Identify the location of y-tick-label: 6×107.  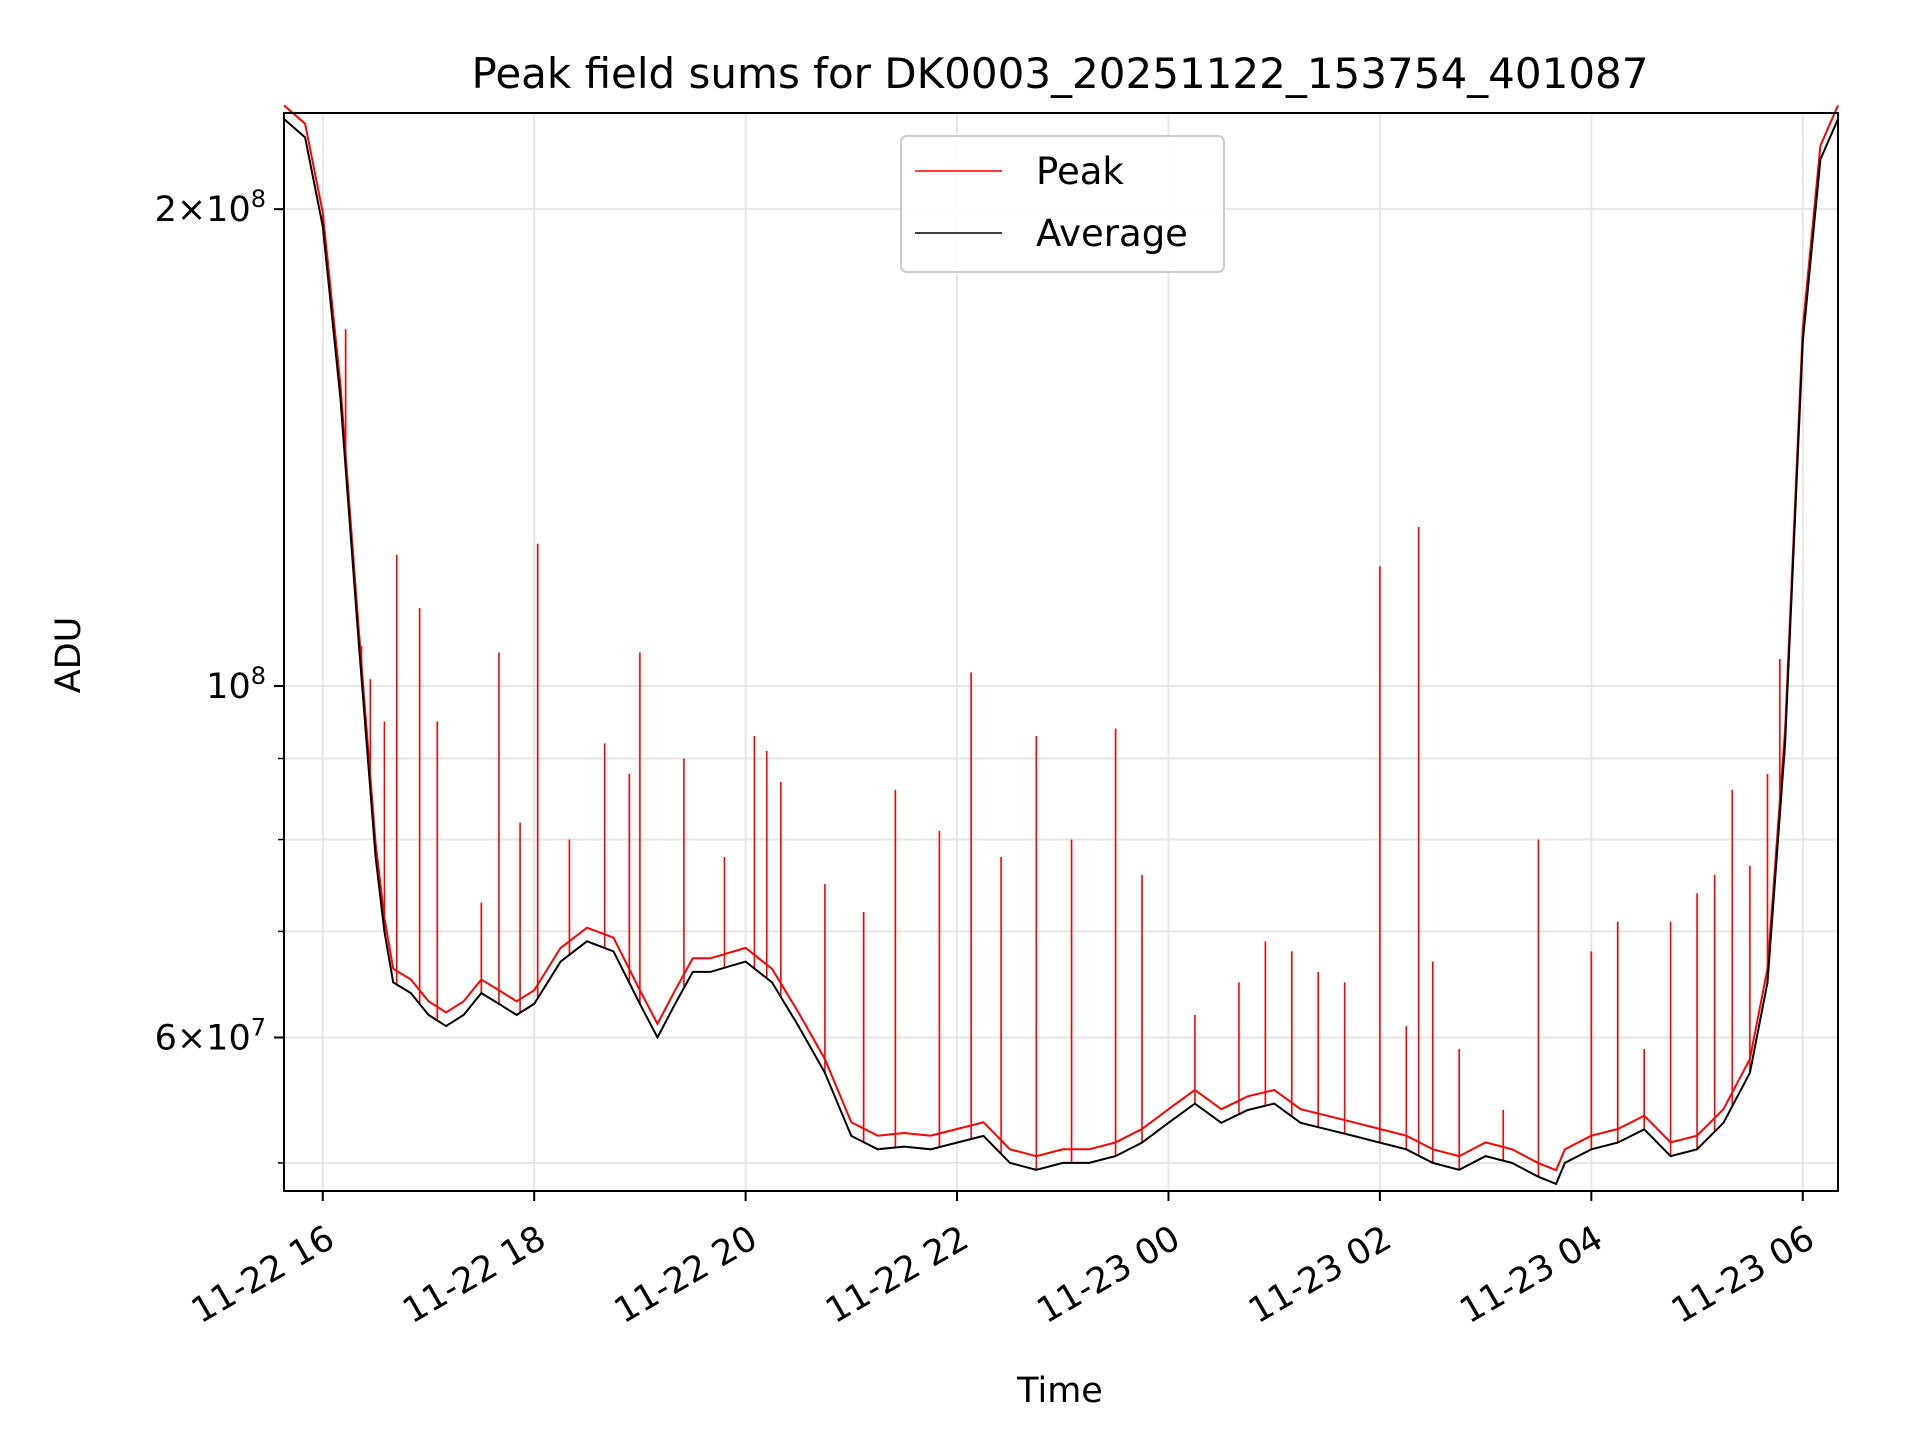
(210, 1035).